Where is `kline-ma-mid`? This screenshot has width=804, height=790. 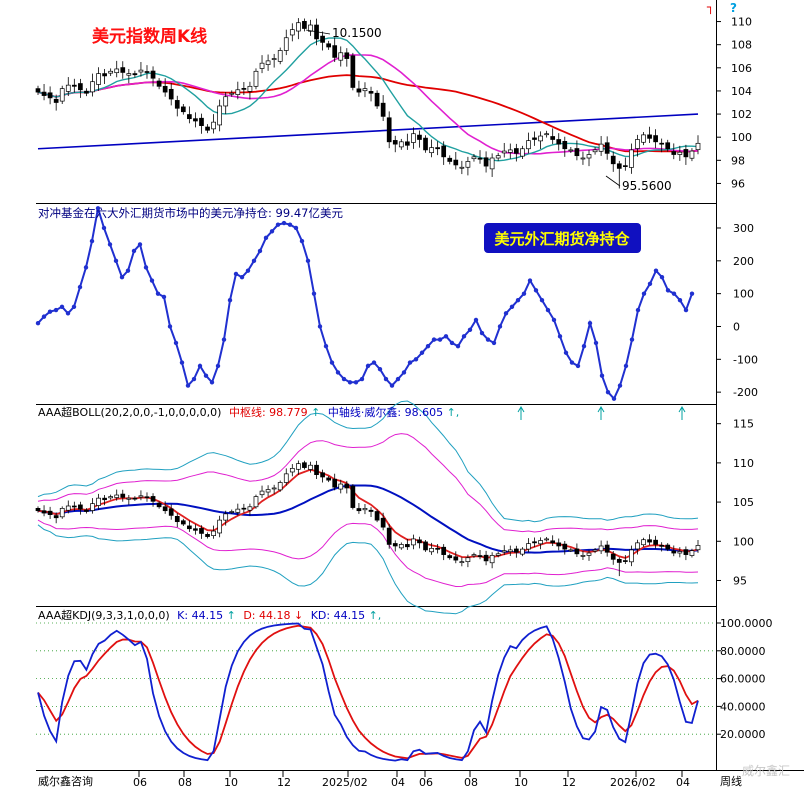
kline-ma-mid is located at coordinates (368, 104).